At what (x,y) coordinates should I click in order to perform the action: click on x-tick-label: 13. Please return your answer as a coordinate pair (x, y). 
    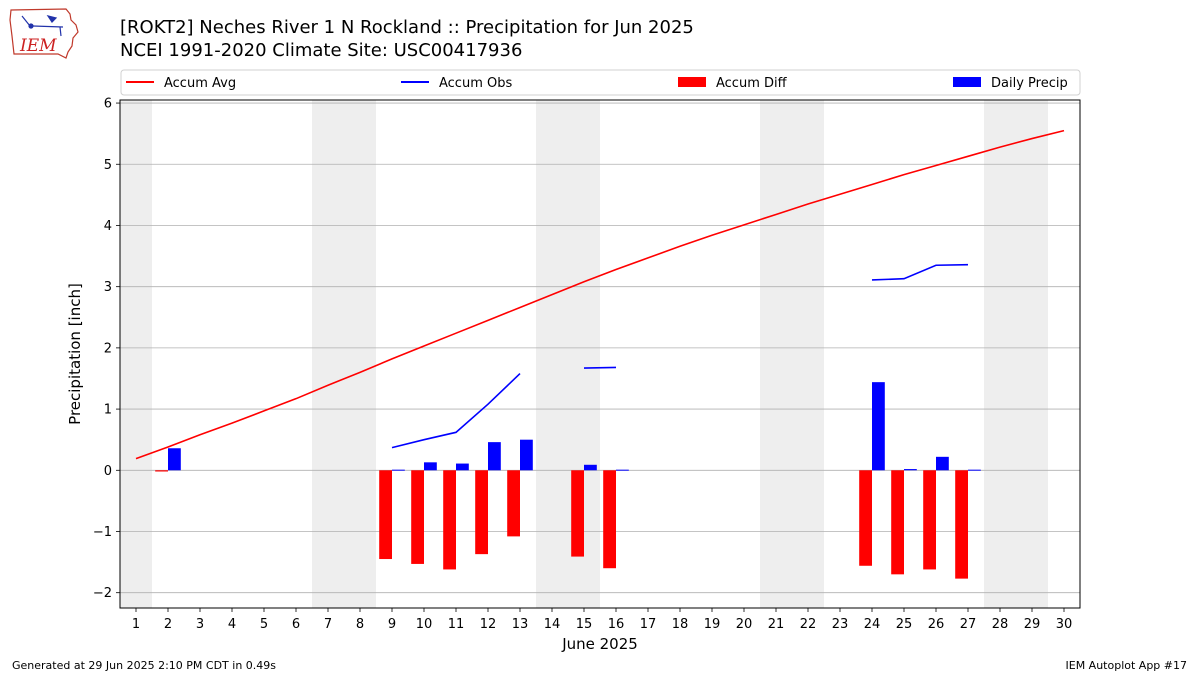
    Looking at the image, I should click on (520, 624).